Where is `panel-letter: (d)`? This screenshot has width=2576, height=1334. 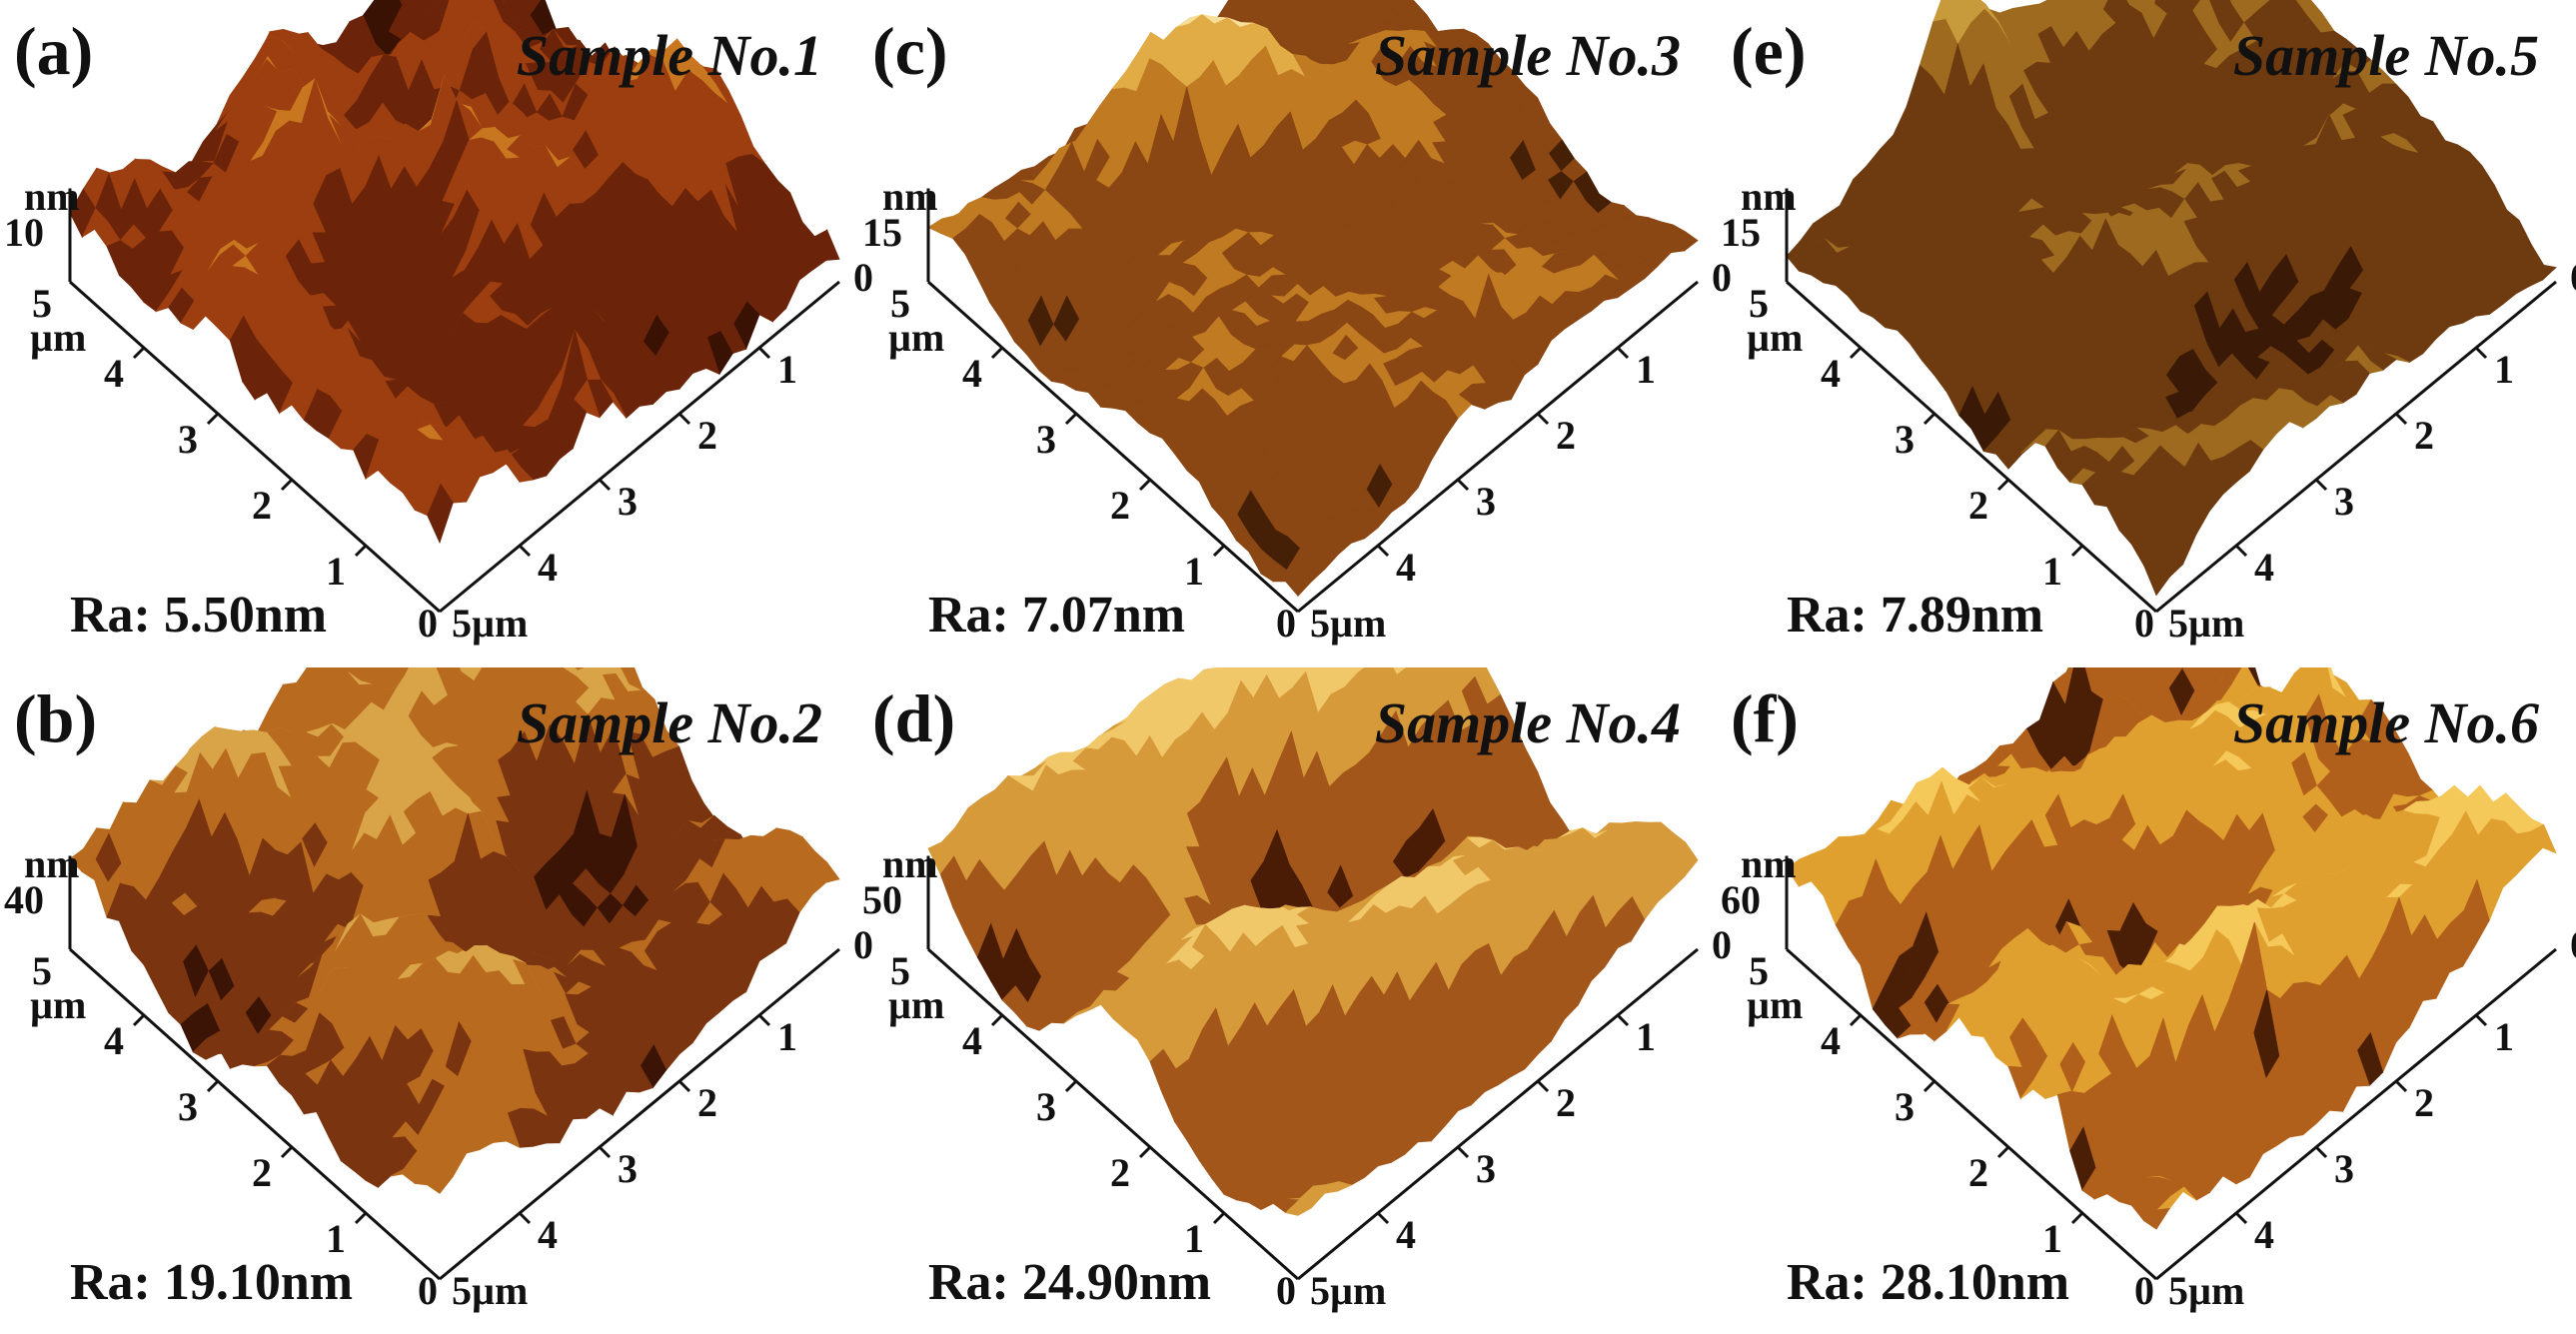 panel-letter: (d) is located at coordinates (914, 718).